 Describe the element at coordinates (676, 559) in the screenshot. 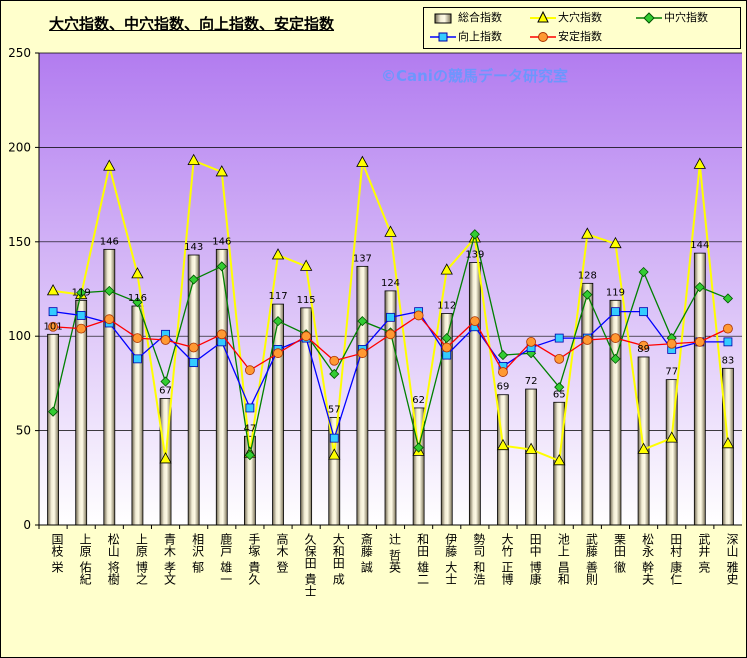

I see `x-tick-label: 田村 康仁` at that location.